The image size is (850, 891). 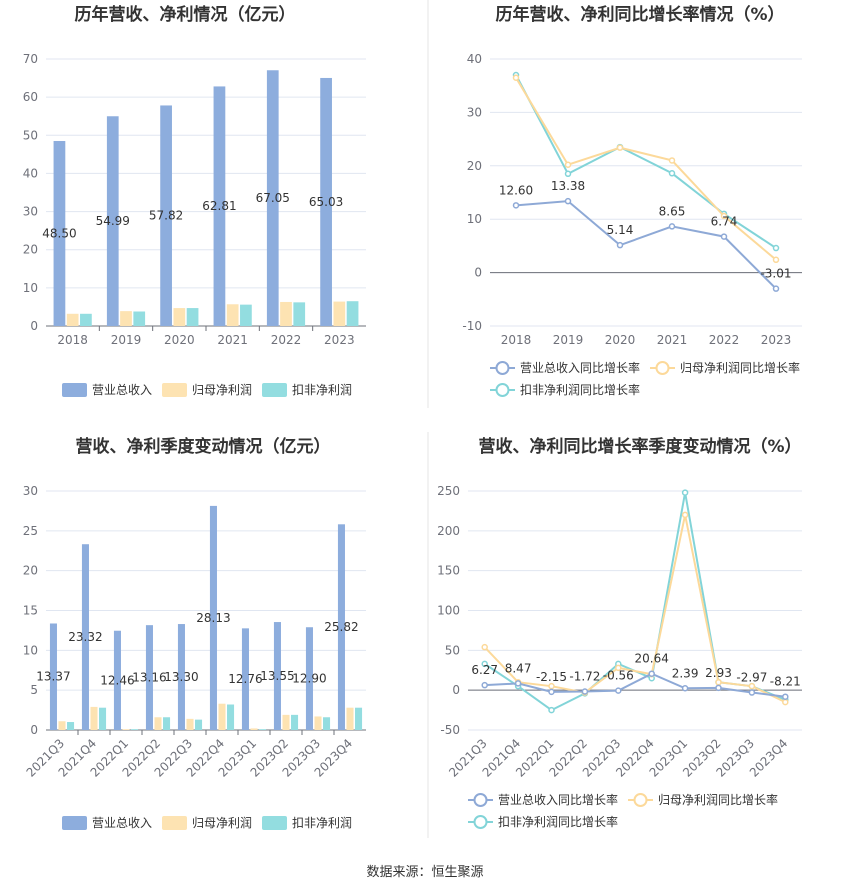 What do you see at coordinates (448, 491) in the screenshot?
I see `y-tick-label: 250` at bounding box center [448, 491].